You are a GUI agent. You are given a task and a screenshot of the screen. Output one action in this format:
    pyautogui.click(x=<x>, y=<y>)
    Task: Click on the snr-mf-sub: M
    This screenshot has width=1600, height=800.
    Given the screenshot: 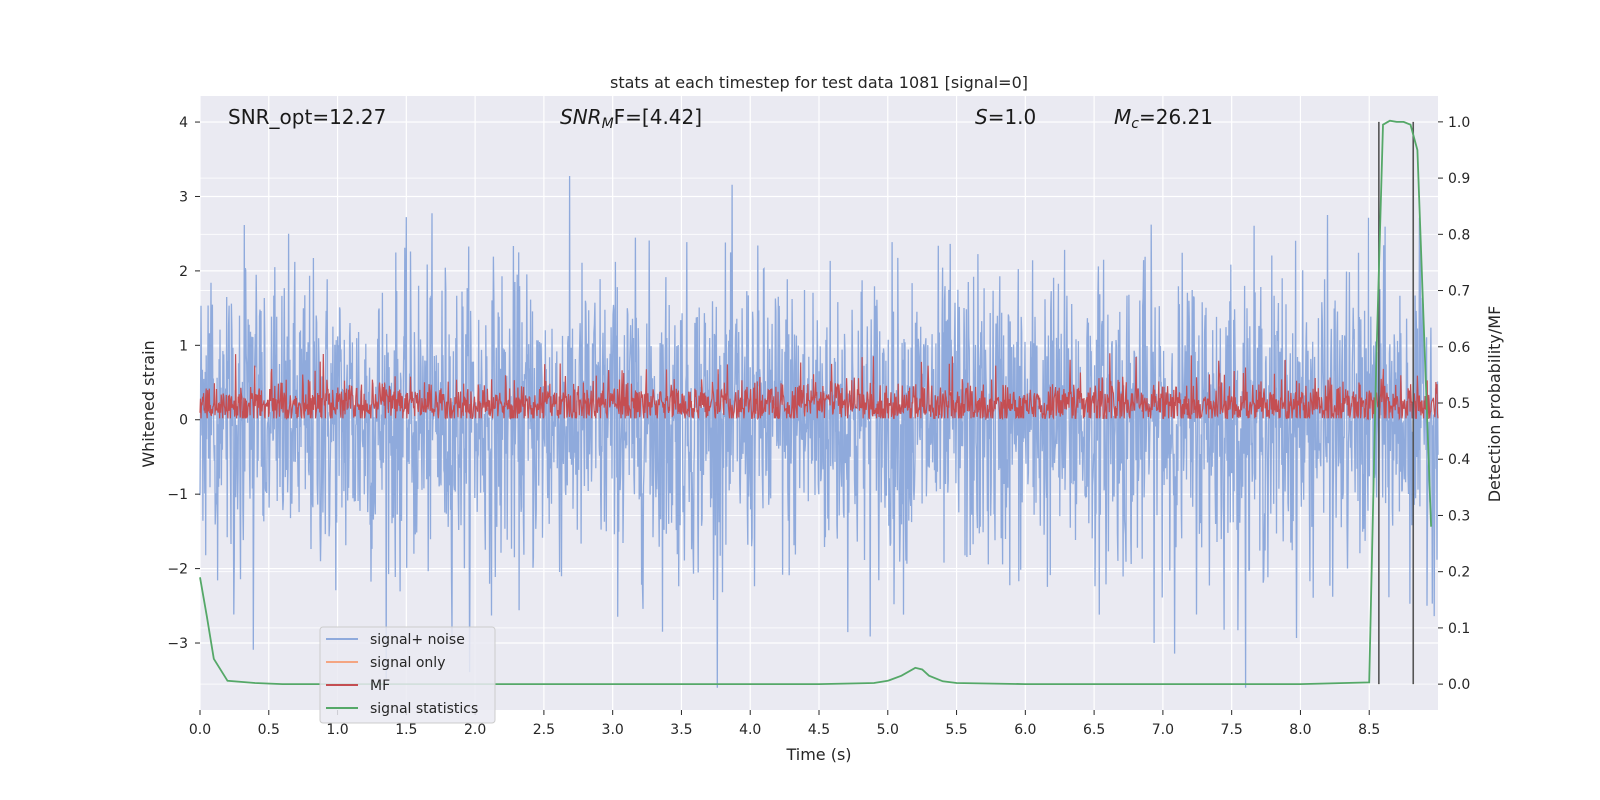 What is the action you would take?
    pyautogui.click(x=608, y=124)
    